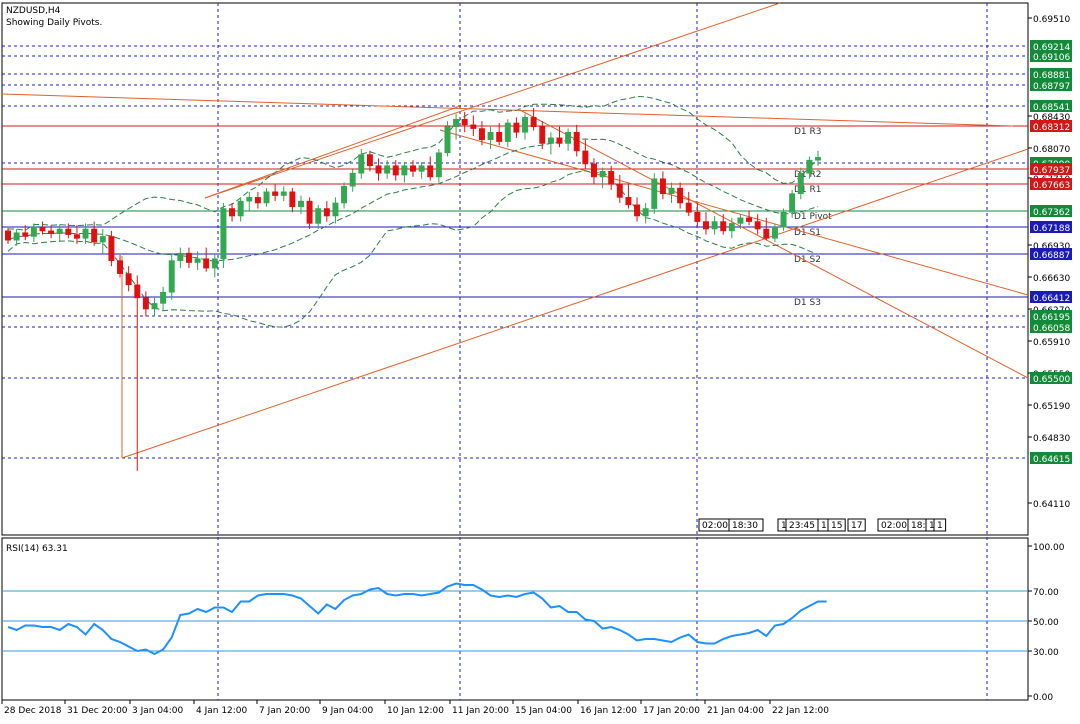  What do you see at coordinates (1051, 118) in the screenshot?
I see `price-axis-label: 0.68430` at bounding box center [1051, 118].